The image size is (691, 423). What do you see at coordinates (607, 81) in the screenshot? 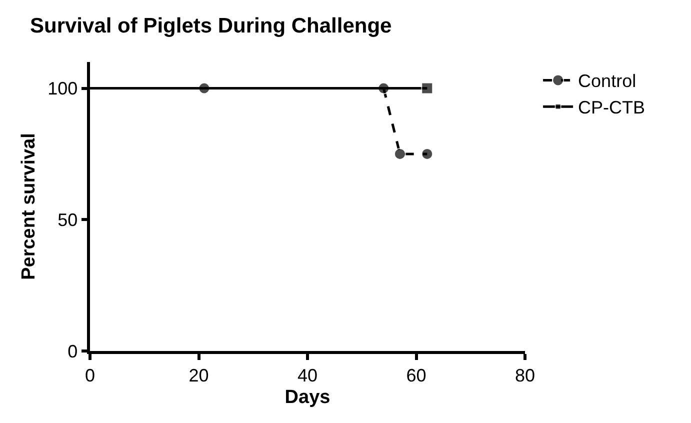
I see `legend-label: Control` at bounding box center [607, 81].